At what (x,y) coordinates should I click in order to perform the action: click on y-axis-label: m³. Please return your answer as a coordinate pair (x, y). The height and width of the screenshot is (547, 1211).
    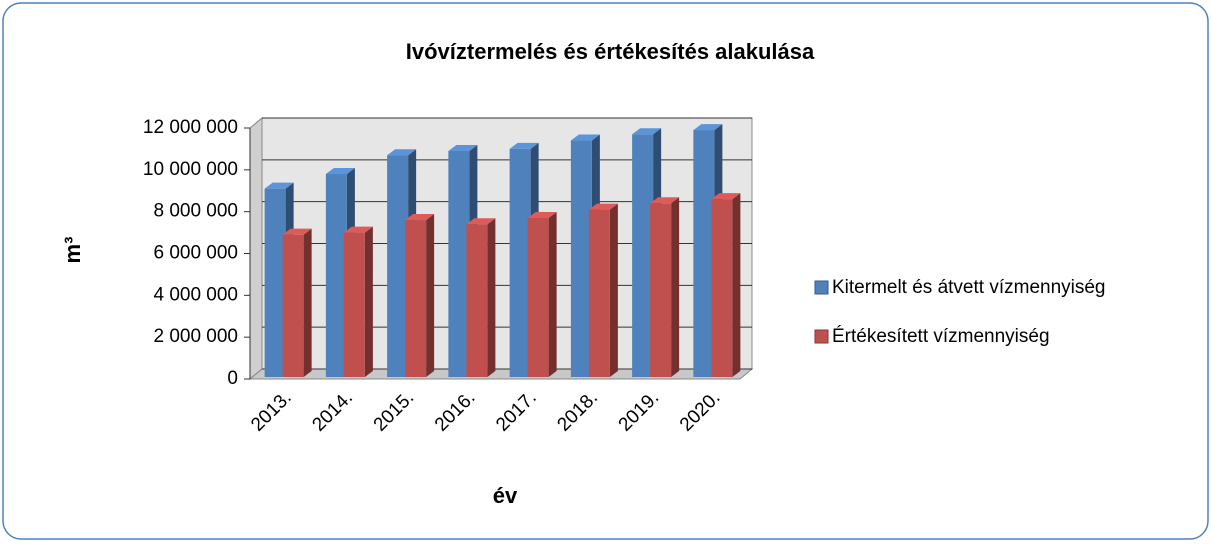
    Looking at the image, I should click on (72, 250).